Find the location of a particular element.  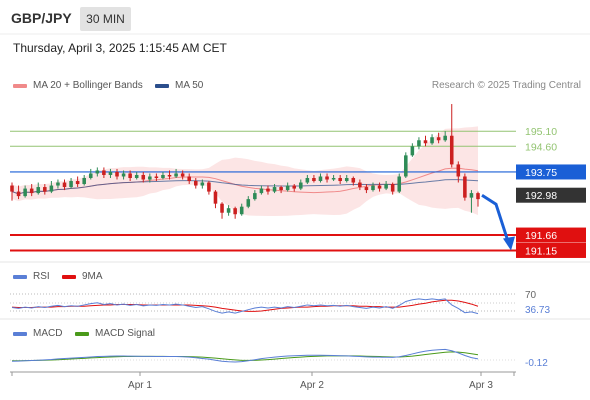

research-credit: Research © 2025 Trading Central is located at coordinates (506, 85).